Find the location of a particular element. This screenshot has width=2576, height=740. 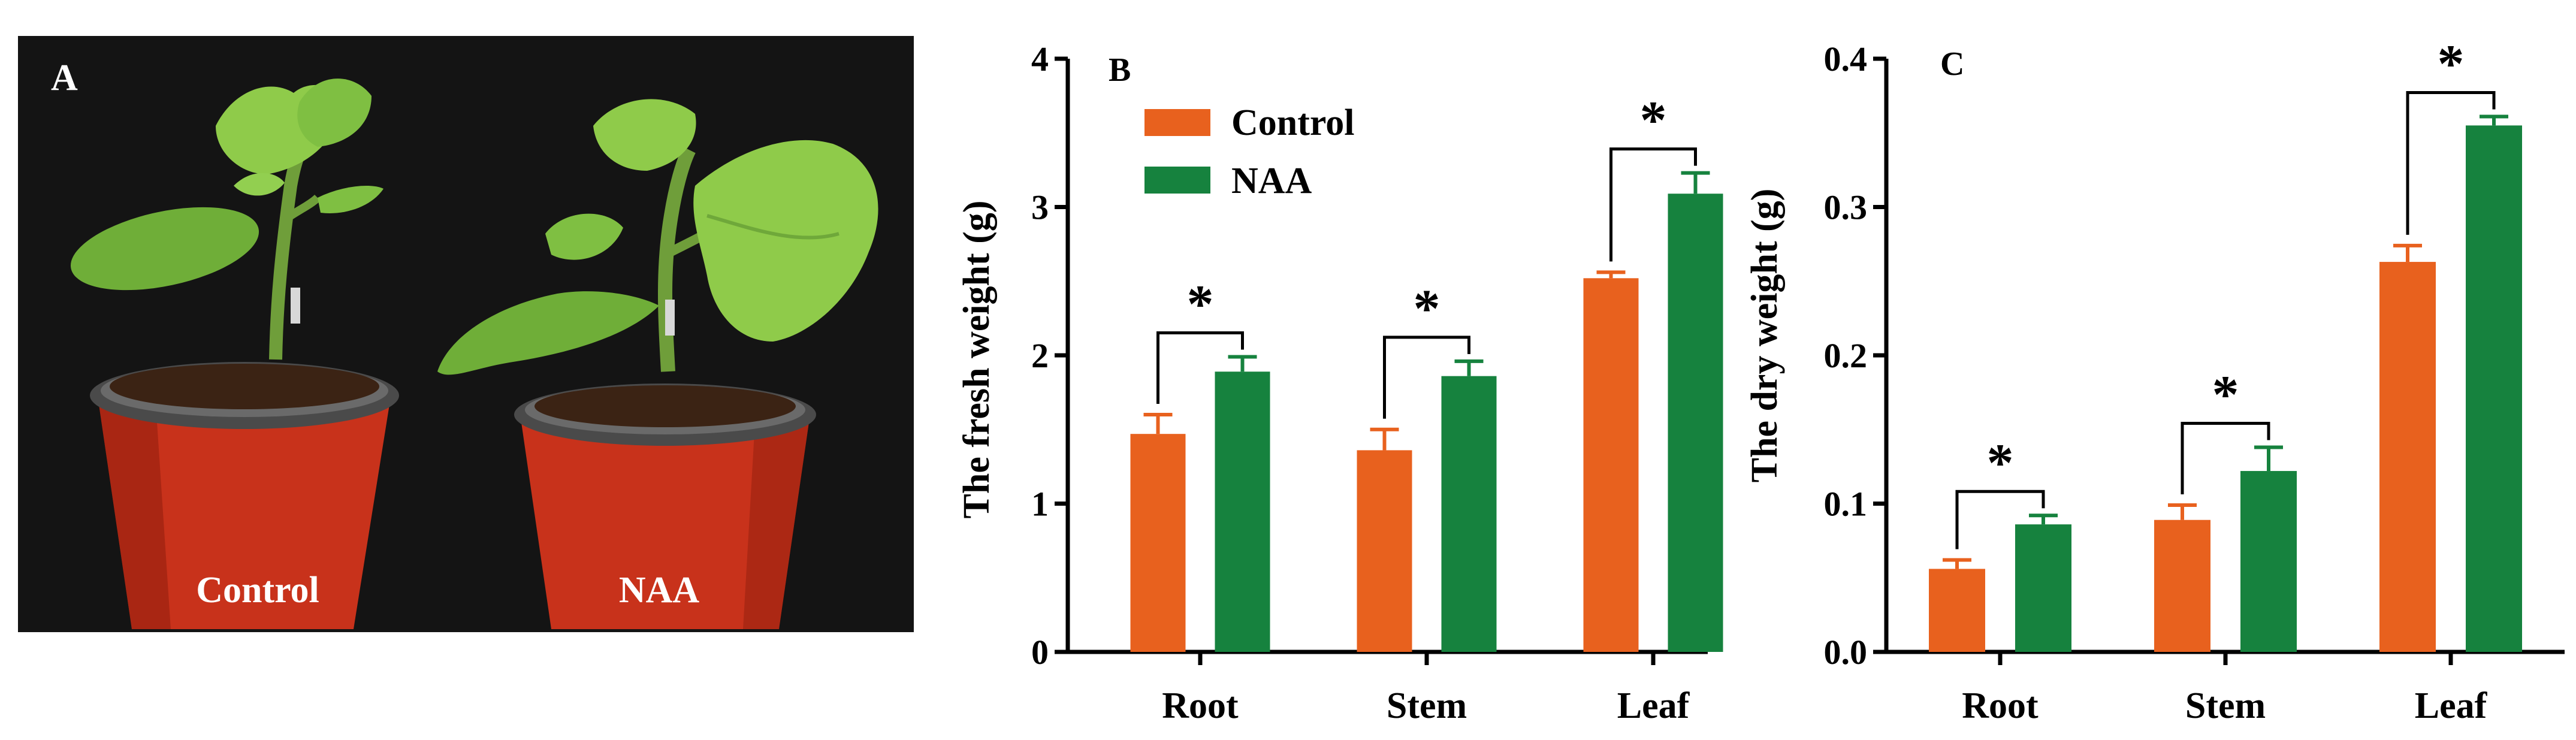

chart-b-x-tick-label: Leaf is located at coordinates (1654, 705).